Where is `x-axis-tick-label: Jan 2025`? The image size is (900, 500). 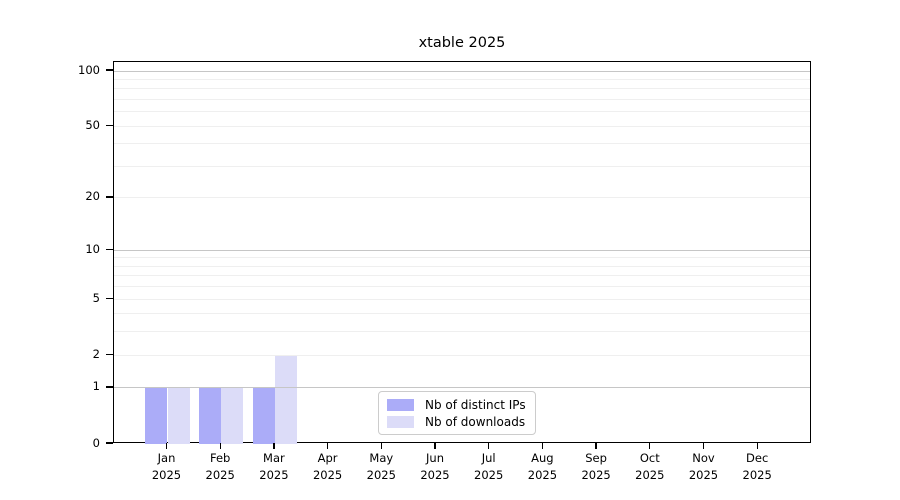
x-axis-tick-label: Jan 2025 is located at coordinates (166, 466).